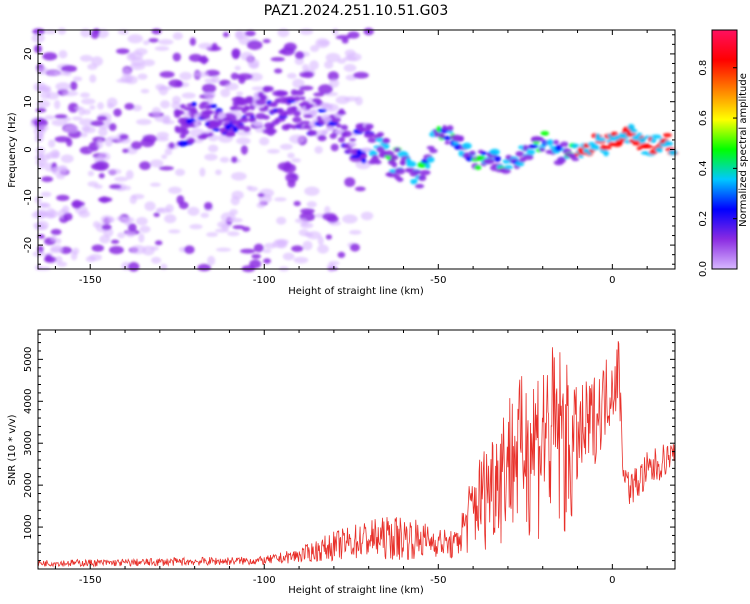 This screenshot has height=604, width=750. Describe the element at coordinates (356, 291) in the screenshot. I see `spectrogram-x-label: Height of straight line (km)` at that location.